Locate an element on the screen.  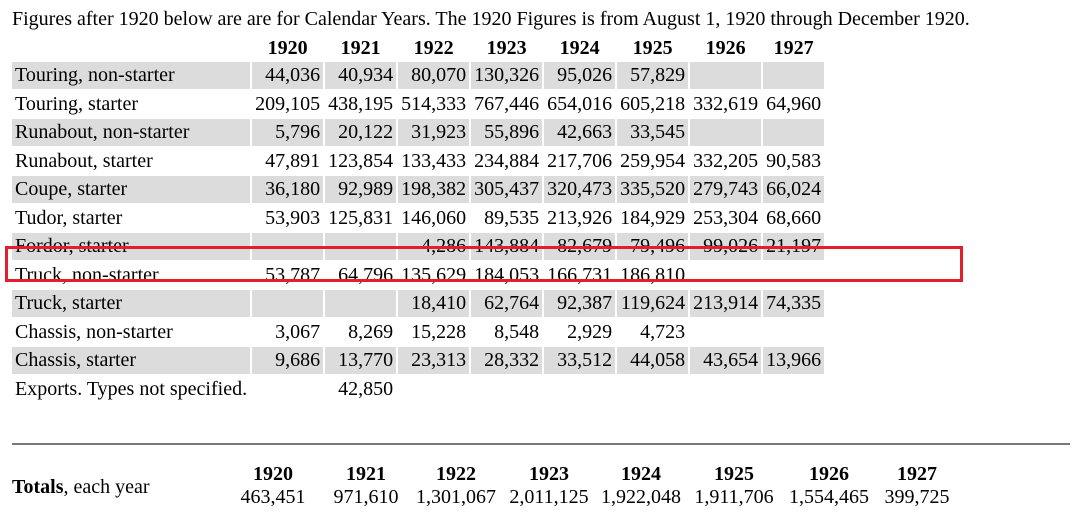
value-cell: 66,024 is located at coordinates (794, 189).